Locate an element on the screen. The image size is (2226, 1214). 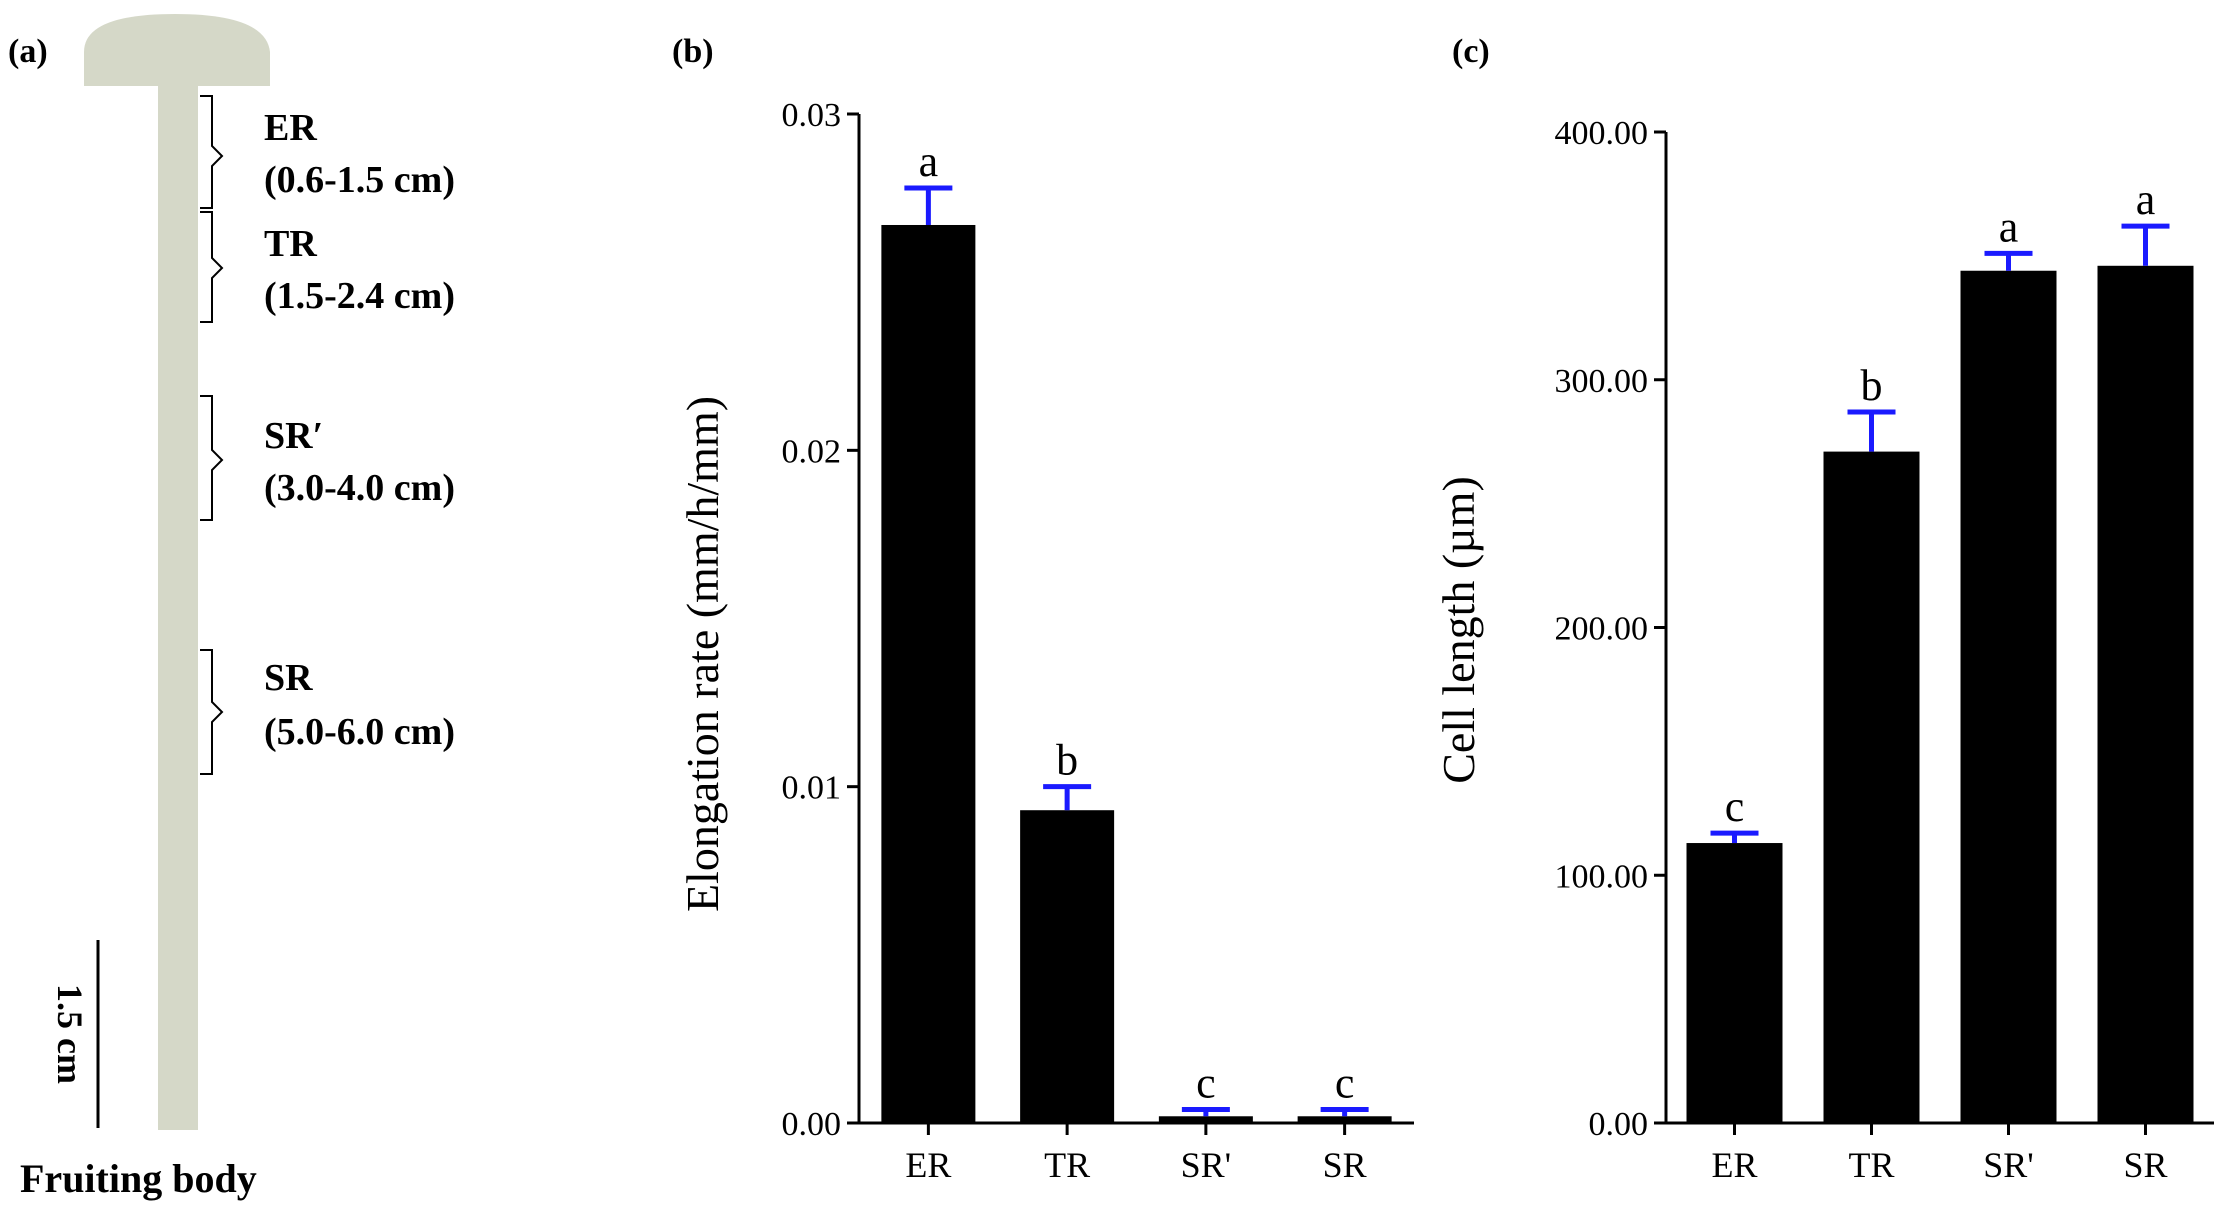
scale-bar-label: 1.5 cm is located at coordinates (70, 1034).